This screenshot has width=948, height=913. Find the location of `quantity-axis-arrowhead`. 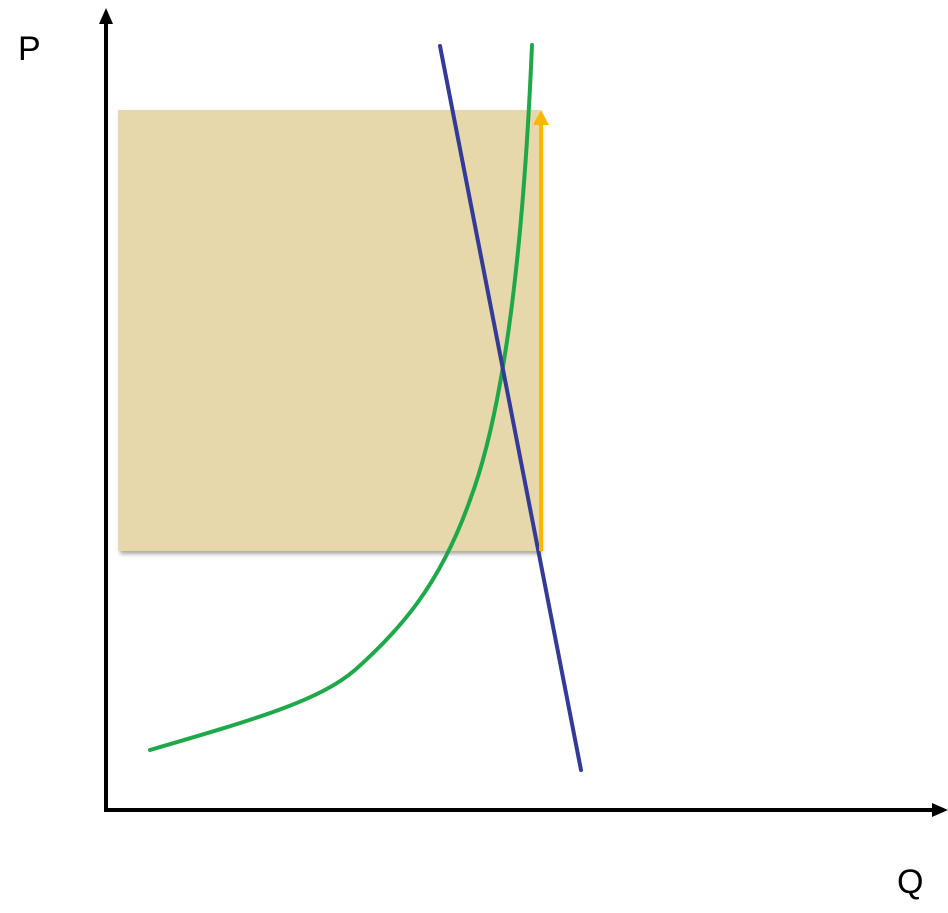

quantity-axis-arrowhead is located at coordinates (940, 810).